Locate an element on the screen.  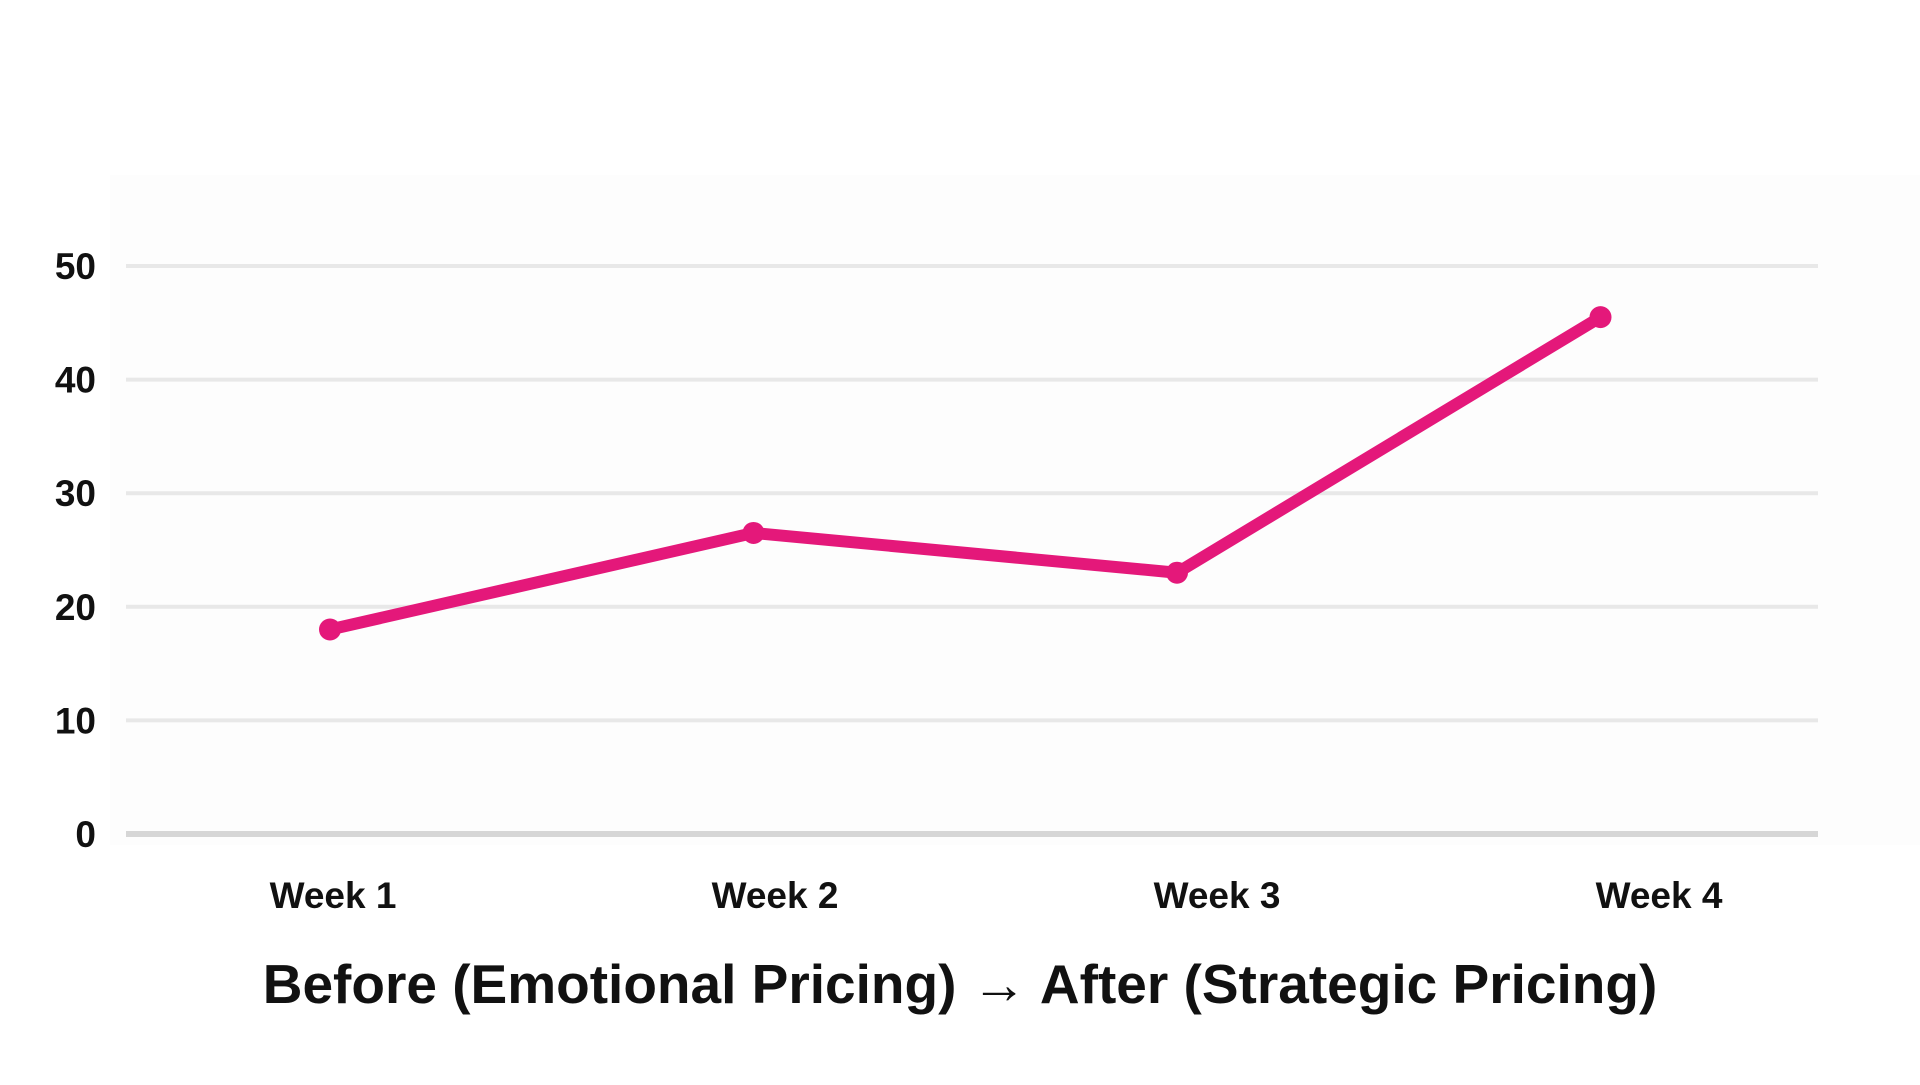
y-tick-label: 0 is located at coordinates (85, 834).